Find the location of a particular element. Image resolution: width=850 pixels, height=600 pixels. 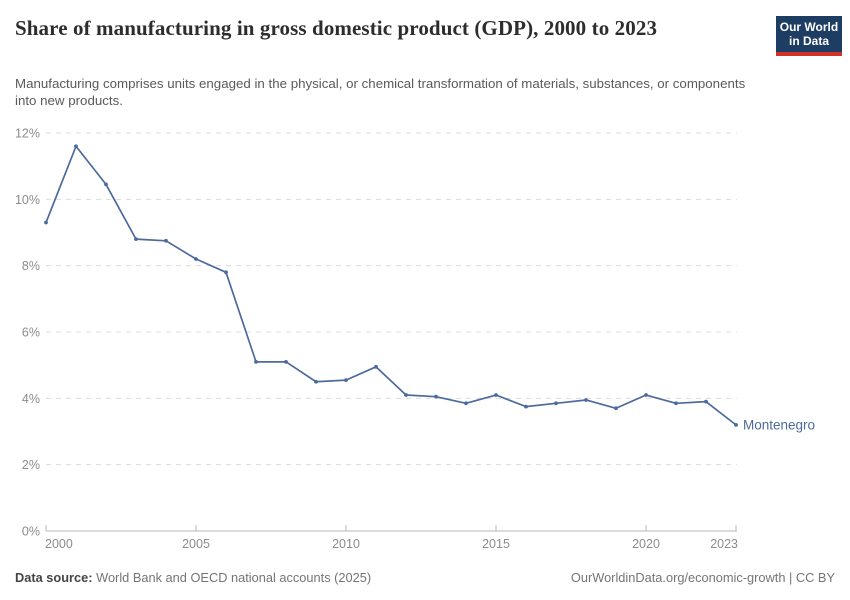

logo-line2: in Data is located at coordinates (808, 41).